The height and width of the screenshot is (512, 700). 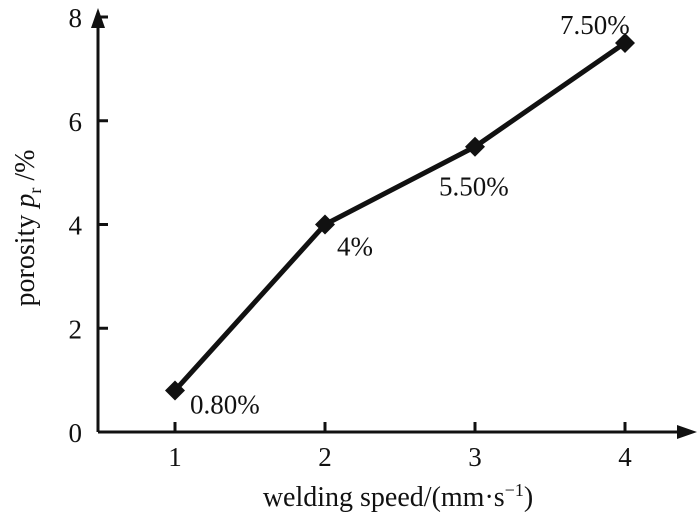 What do you see at coordinates (398, 496) in the screenshot?
I see `x-axis-label: welding speed/(mm·s−1)` at bounding box center [398, 496].